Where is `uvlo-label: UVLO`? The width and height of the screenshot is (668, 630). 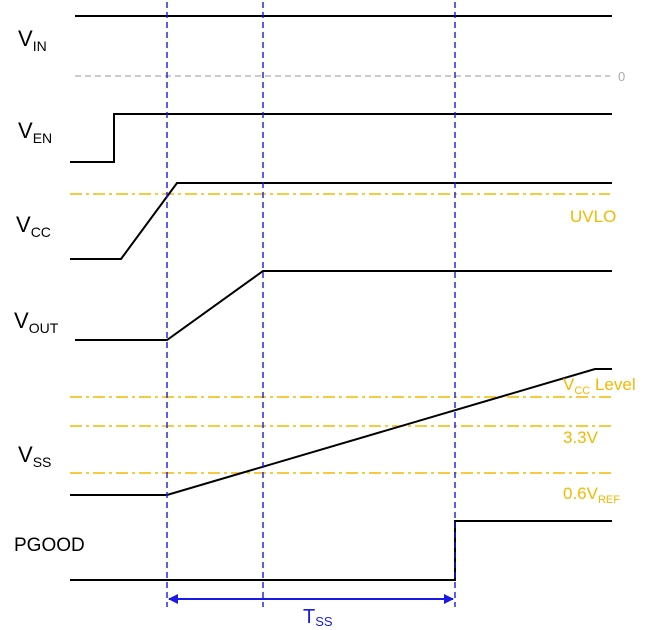
uvlo-label: UVLO is located at coordinates (593, 216).